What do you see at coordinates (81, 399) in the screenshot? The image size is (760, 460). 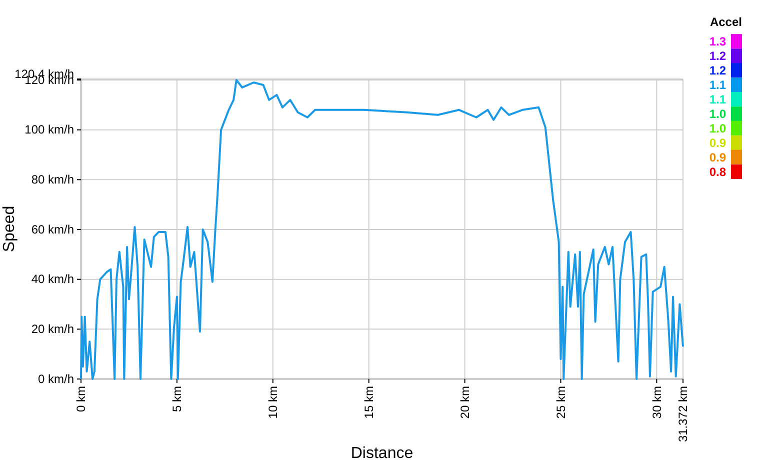 I see `x-tick-label: 0 km` at bounding box center [81, 399].